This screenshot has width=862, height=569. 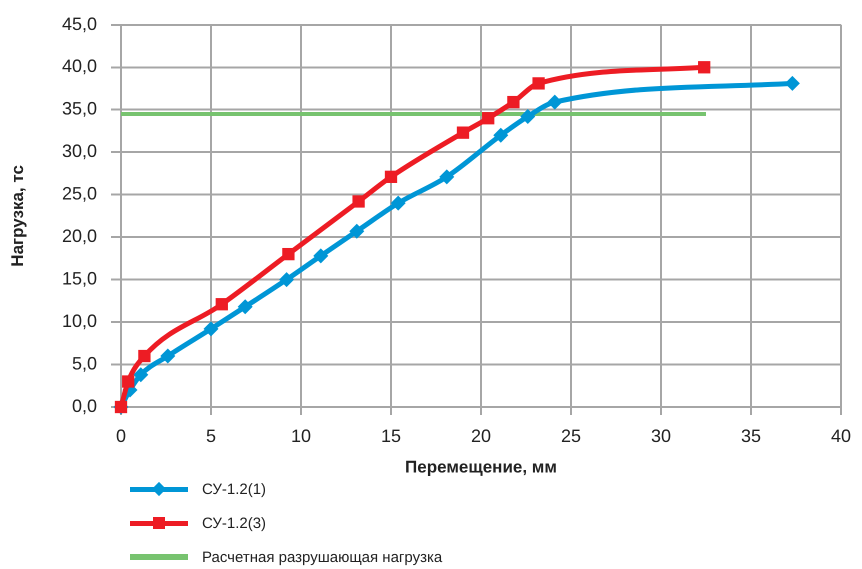 What do you see at coordinates (79, 24) in the screenshot?
I see `y-tick-label: 45,0` at bounding box center [79, 24].